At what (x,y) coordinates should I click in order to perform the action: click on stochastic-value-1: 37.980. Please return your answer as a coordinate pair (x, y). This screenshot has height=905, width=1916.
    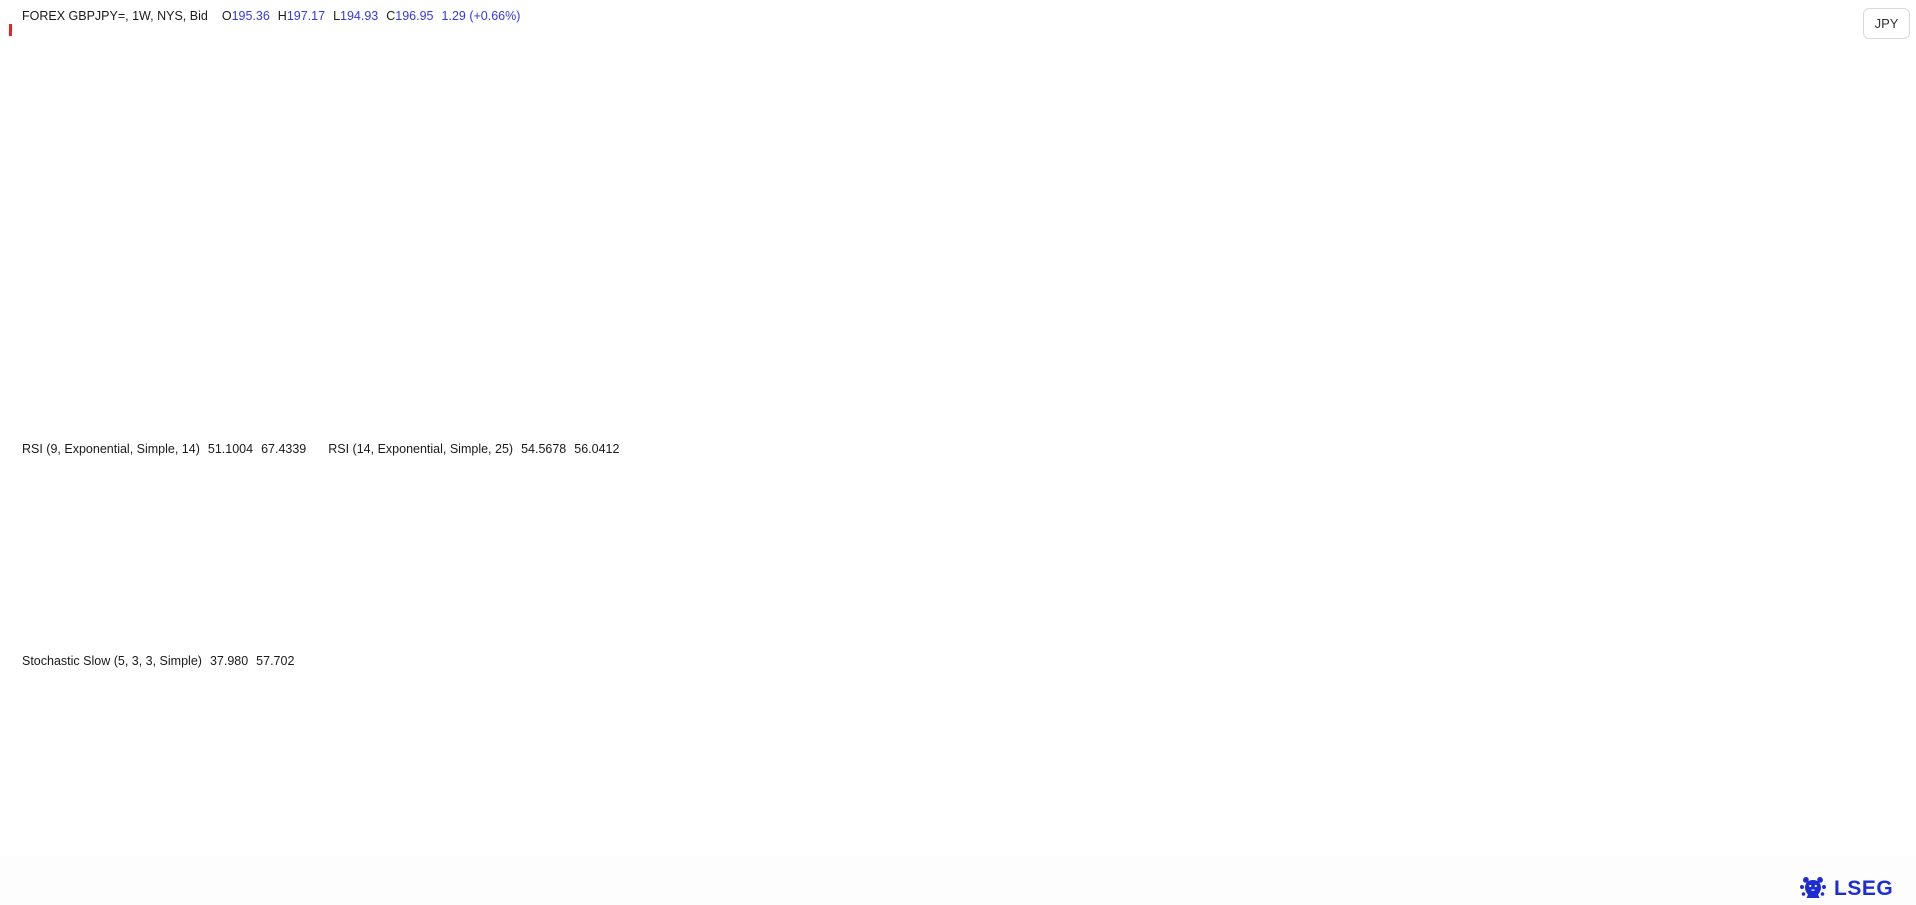
    Looking at the image, I should click on (229, 661).